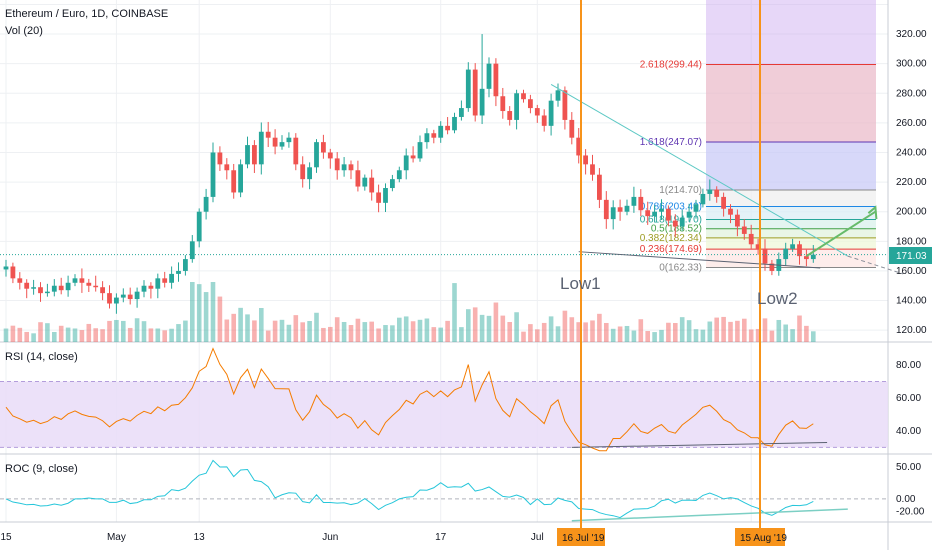 This screenshot has height=550, width=932. Describe the element at coordinates (116, 537) in the screenshot. I see `time-tick-label: May` at that location.